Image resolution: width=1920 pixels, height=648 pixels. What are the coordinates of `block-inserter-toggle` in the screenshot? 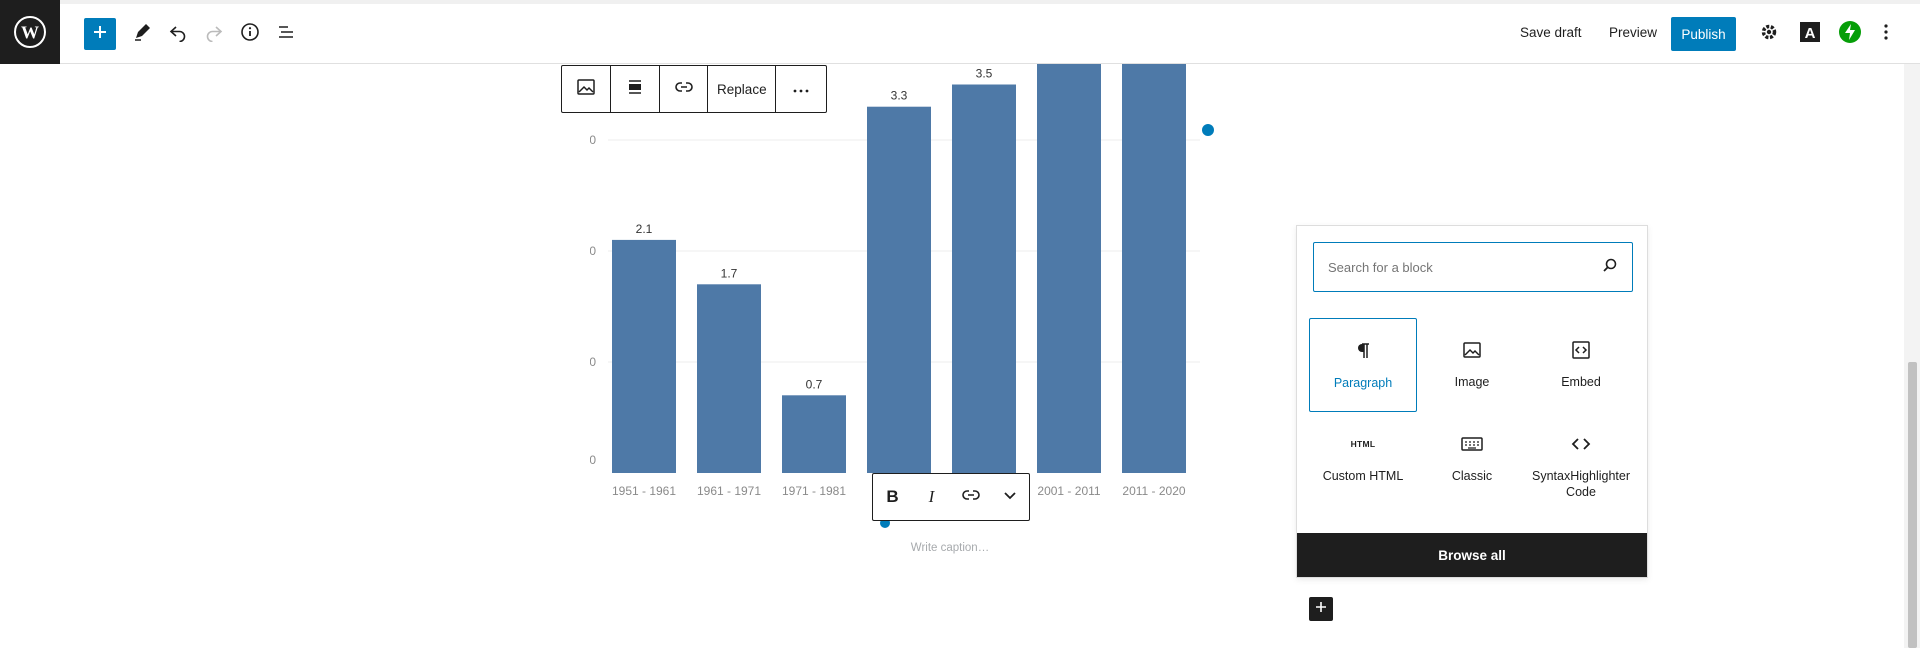 It's located at (100, 34).